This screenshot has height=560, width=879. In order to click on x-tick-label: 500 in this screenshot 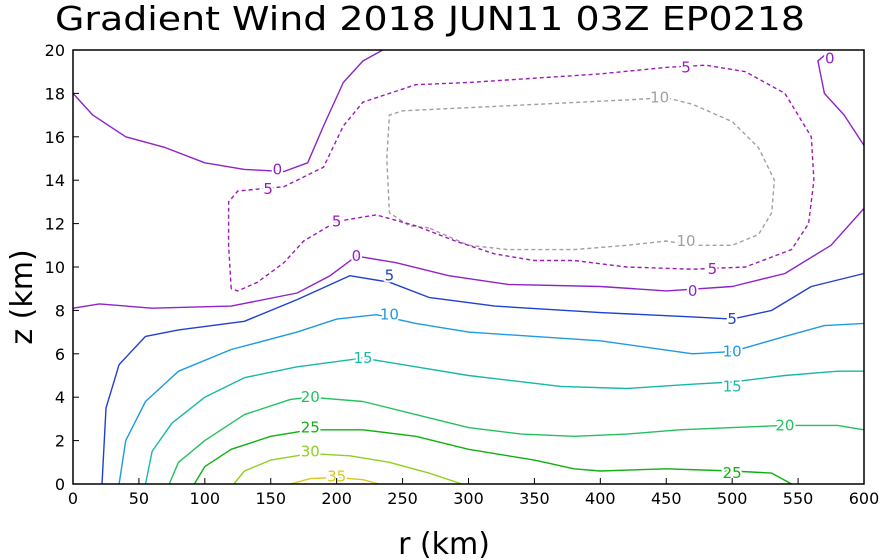, I will do `click(732, 498)`.